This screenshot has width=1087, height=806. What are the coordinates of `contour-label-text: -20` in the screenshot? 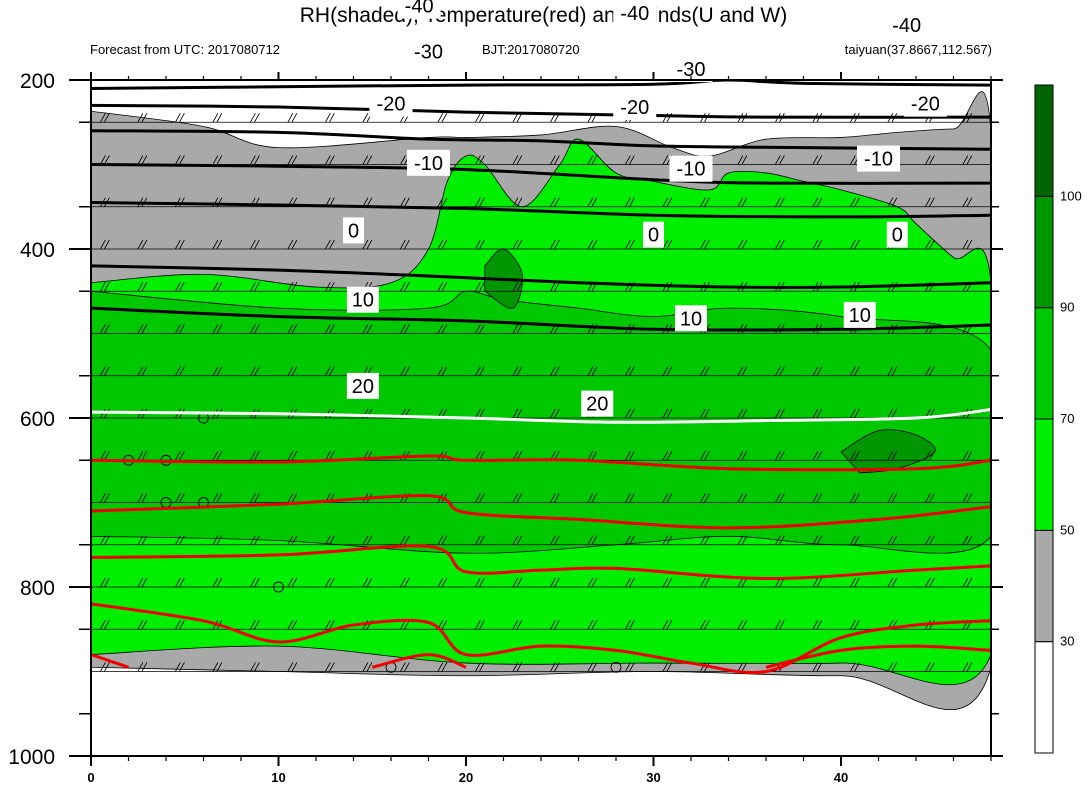 It's located at (391, 105).